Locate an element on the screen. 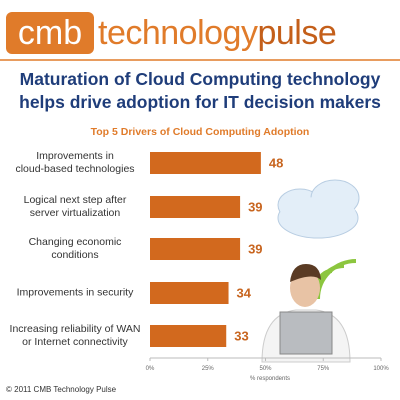 The width and height of the screenshot is (400, 400). brand-cmb: cmb is located at coordinates (50, 33).